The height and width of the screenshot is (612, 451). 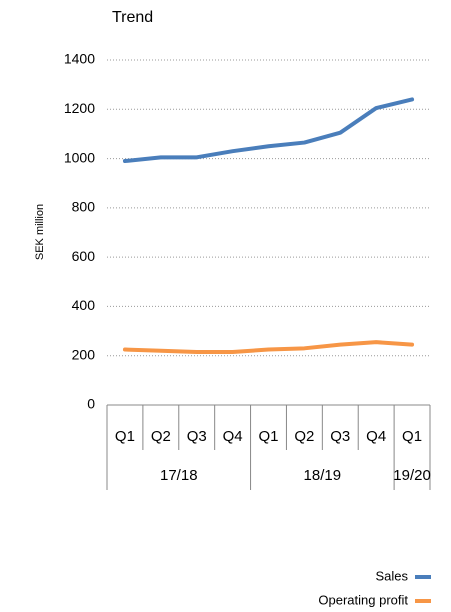 I want to click on group-label: 17/18, so click(x=179, y=475).